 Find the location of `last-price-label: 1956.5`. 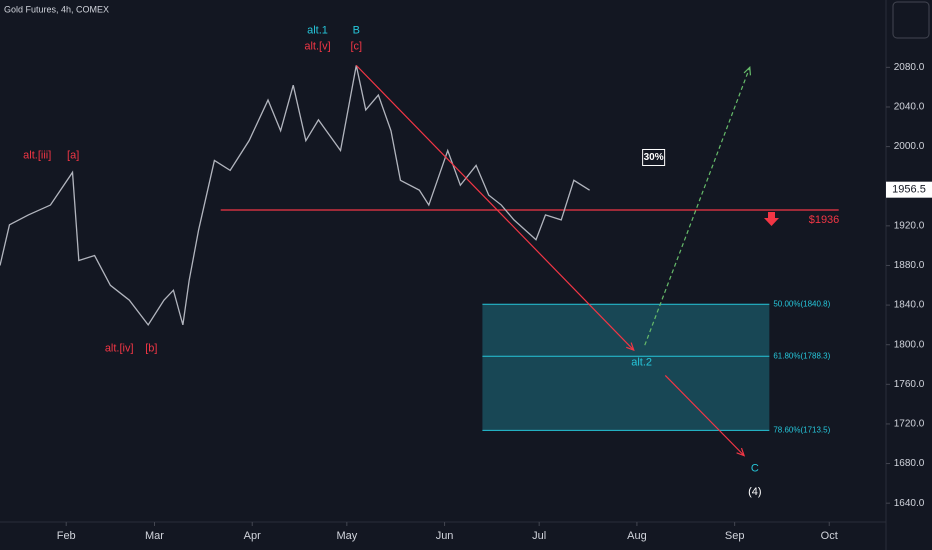

last-price-label: 1956.5 is located at coordinates (909, 190).